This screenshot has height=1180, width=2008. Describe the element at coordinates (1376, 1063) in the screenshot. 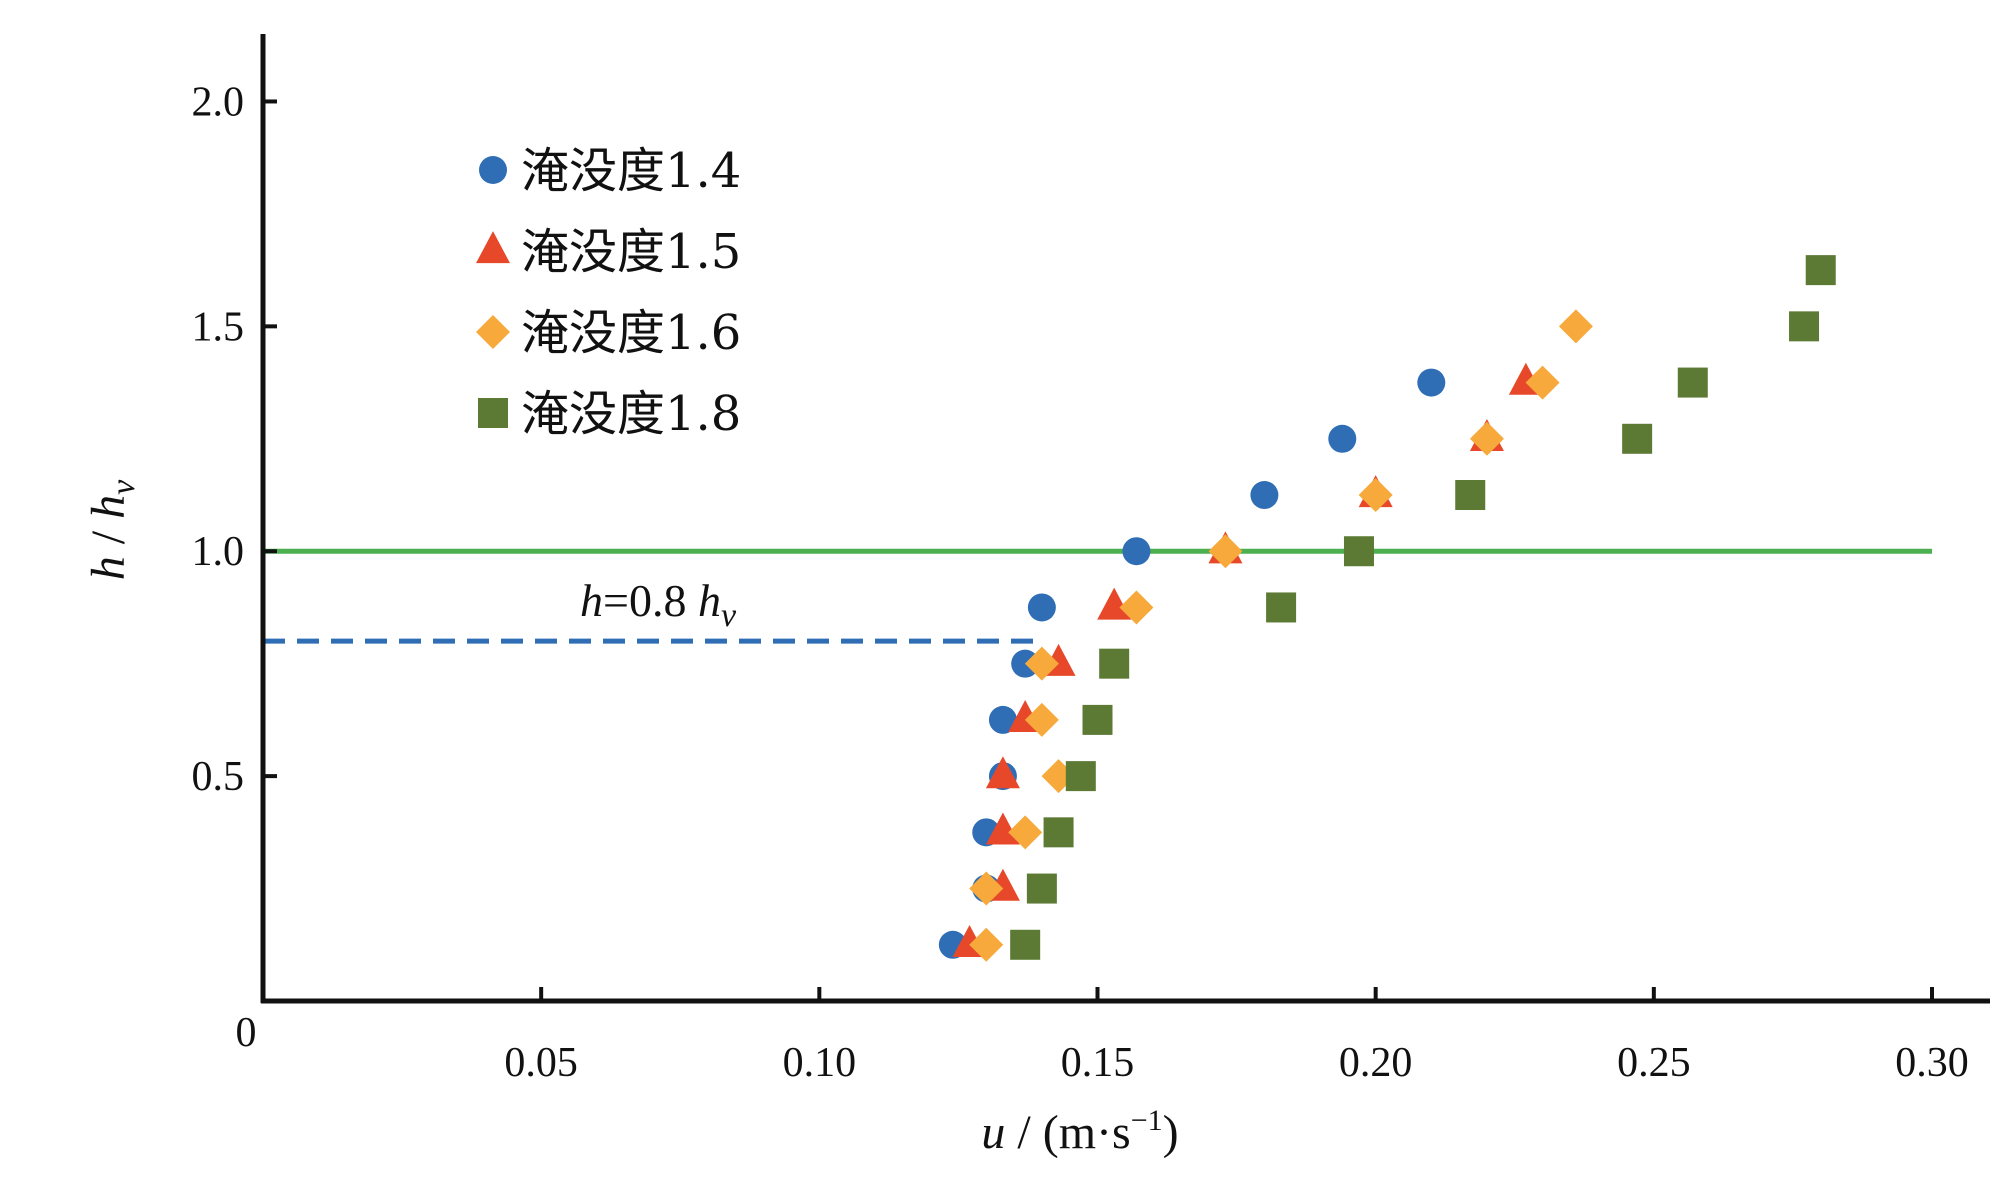

I see `x-tick-label: 0.20` at that location.